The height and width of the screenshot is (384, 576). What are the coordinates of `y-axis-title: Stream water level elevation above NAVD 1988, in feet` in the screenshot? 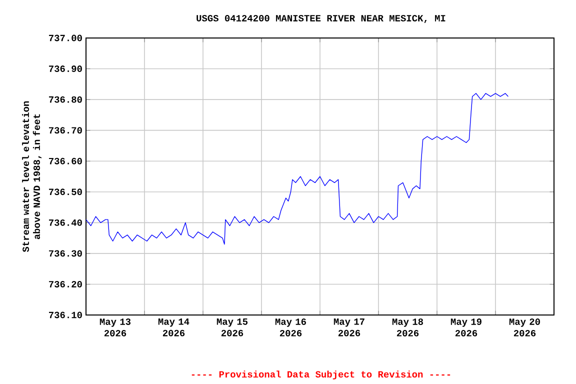 It's located at (32, 176).